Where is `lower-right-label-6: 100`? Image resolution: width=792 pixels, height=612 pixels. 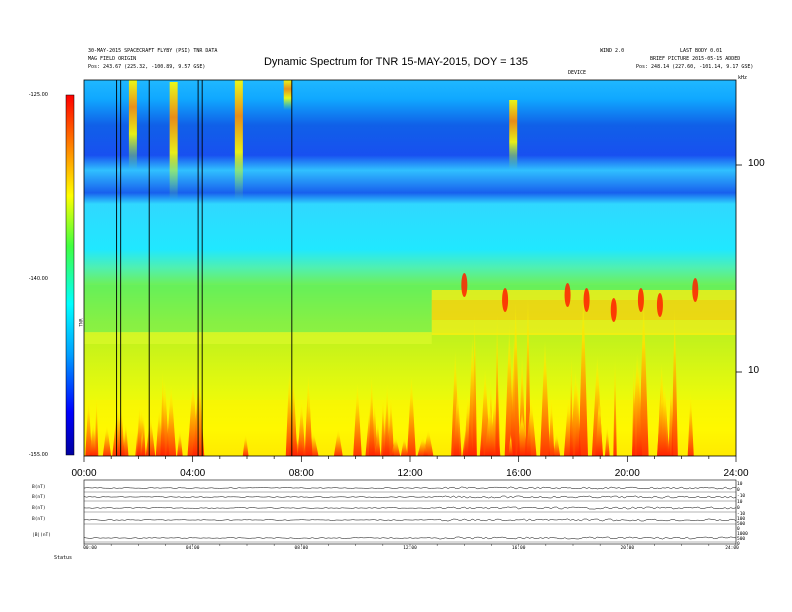
lower-right-label-6: 100 is located at coordinates (741, 519).